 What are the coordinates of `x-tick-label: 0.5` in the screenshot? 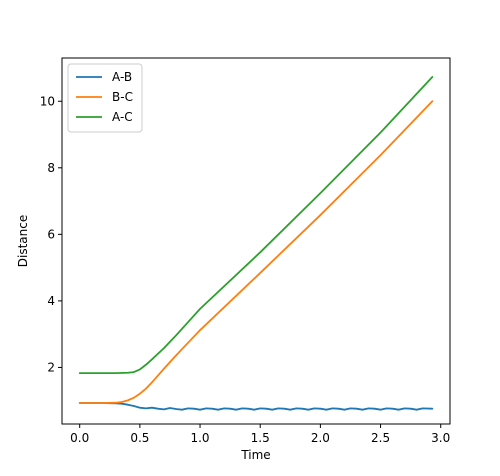 It's located at (139, 438).